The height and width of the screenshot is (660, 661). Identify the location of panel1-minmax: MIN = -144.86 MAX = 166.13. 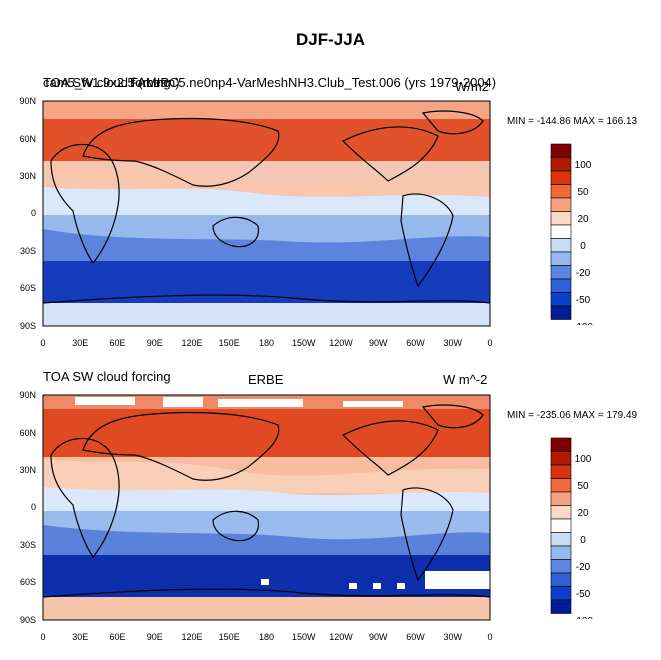
(572, 121).